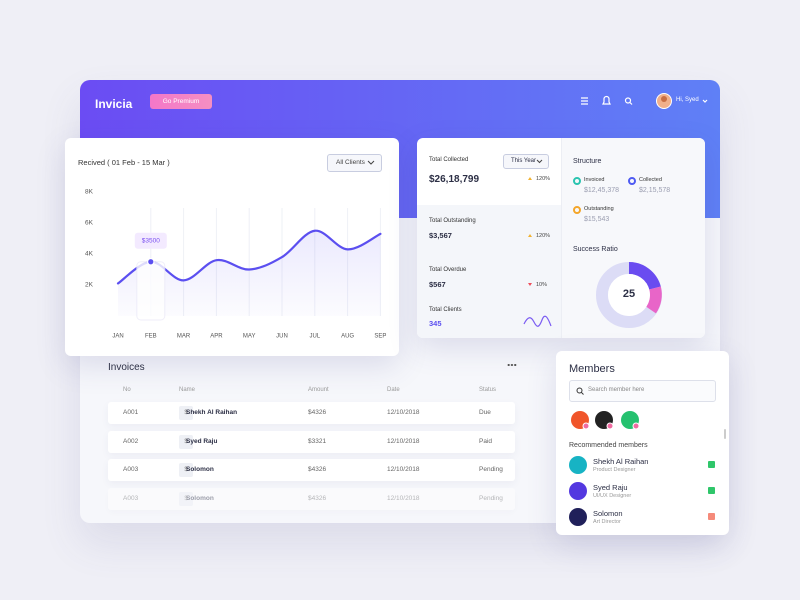  What do you see at coordinates (117, 337) in the screenshot?
I see `x-tick-label: JAN` at bounding box center [117, 337].